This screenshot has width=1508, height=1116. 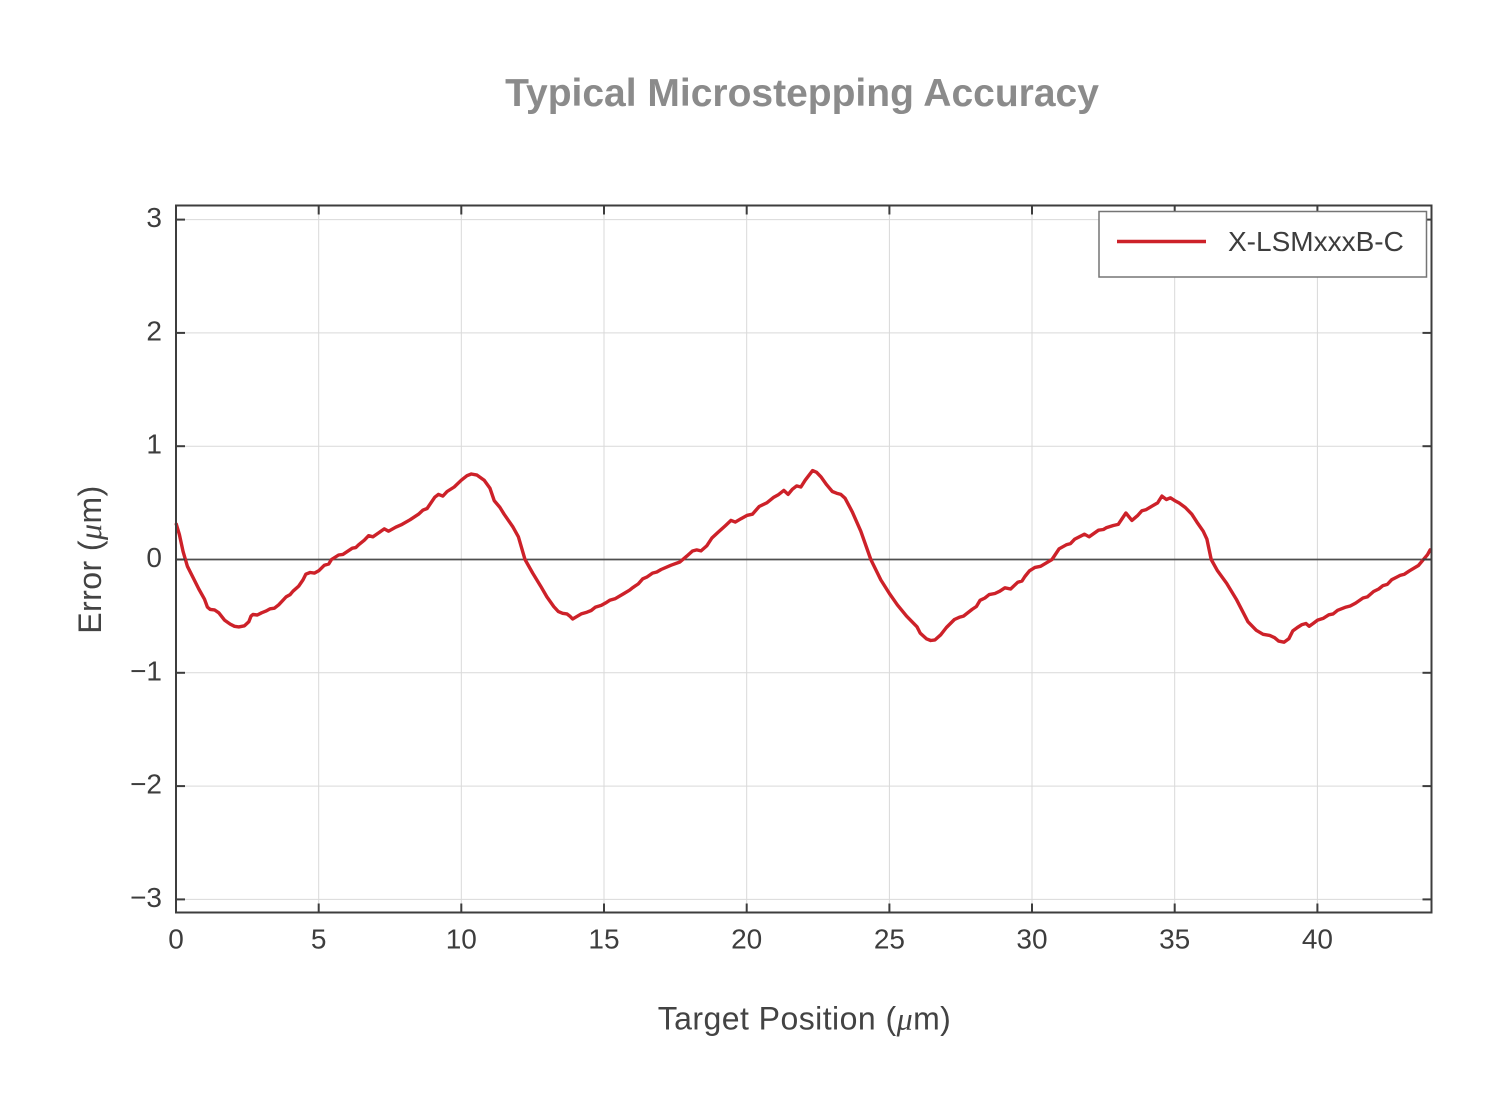 I want to click on svg-text: 2, so click(x=154, y=330).